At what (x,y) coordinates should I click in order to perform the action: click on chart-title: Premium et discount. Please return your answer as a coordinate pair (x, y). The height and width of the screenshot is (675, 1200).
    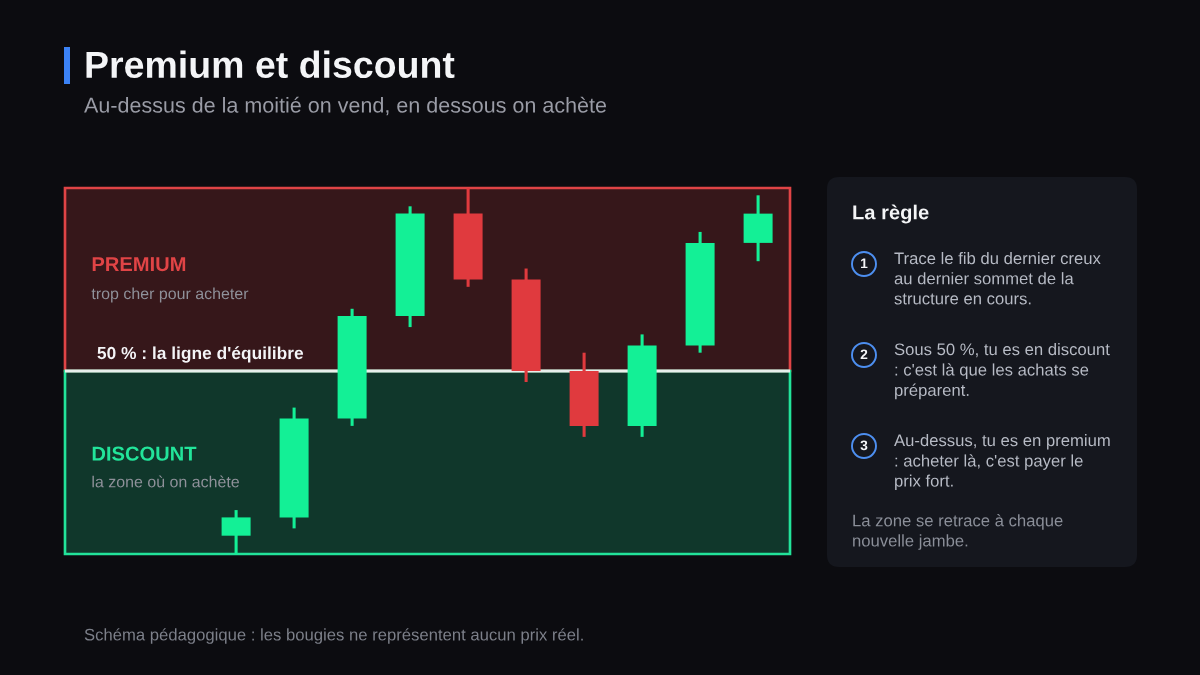
    Looking at the image, I should click on (270, 64).